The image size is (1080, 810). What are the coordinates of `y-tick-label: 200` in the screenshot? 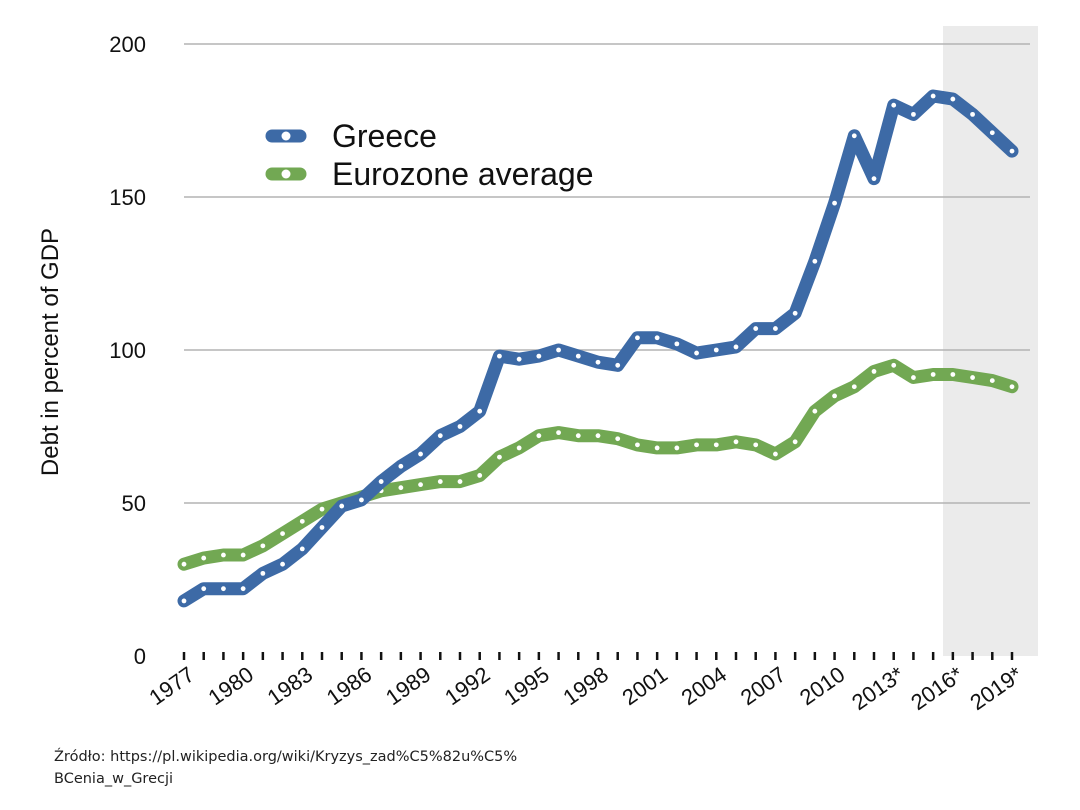 It's located at (127, 44).